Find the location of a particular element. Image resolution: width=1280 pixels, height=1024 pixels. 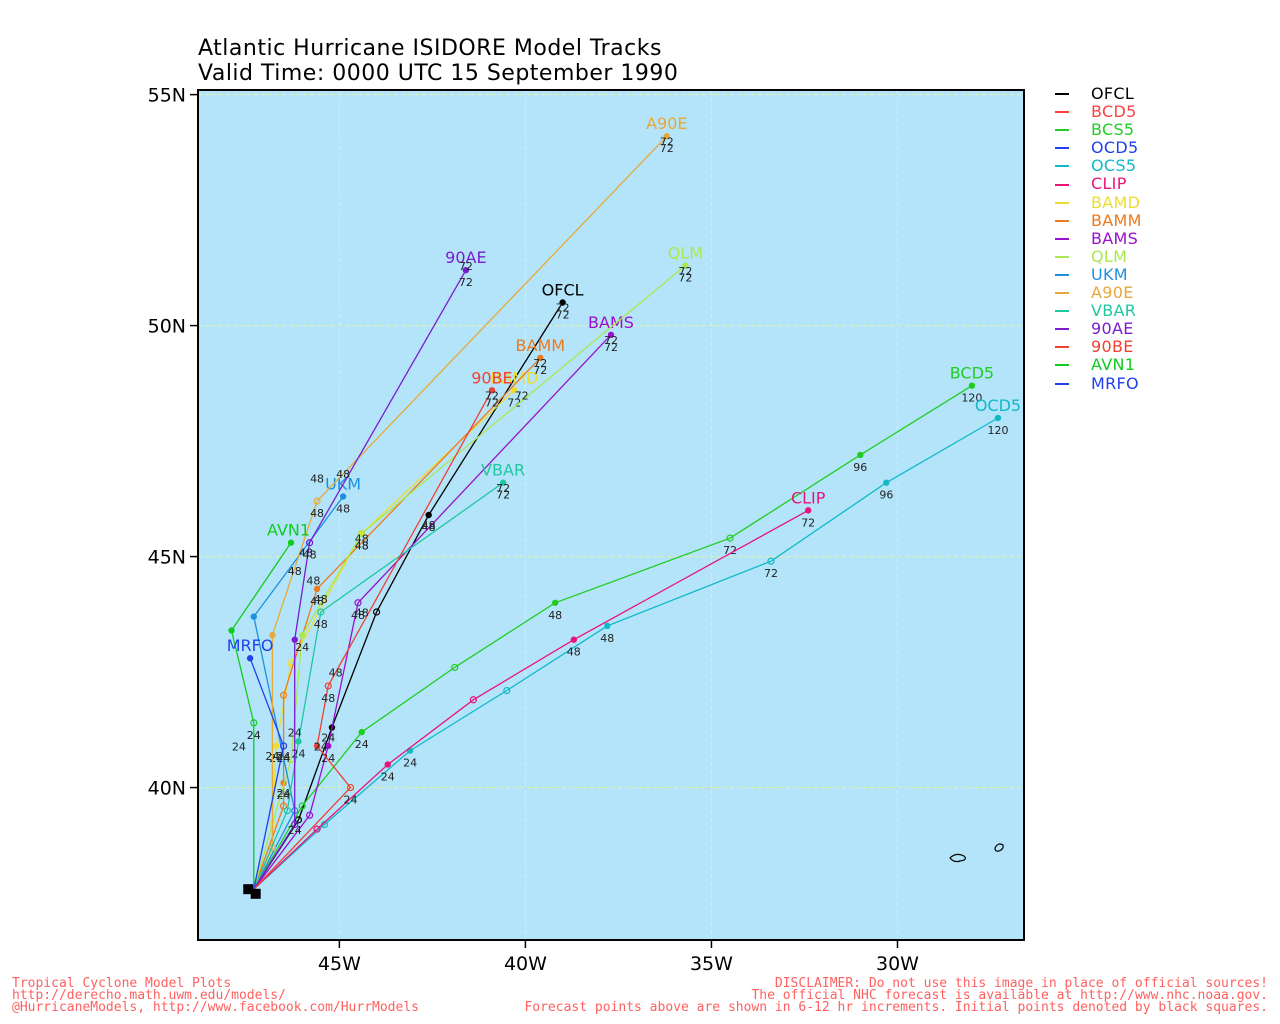

legend-label: AVN1 is located at coordinates (1113, 365).